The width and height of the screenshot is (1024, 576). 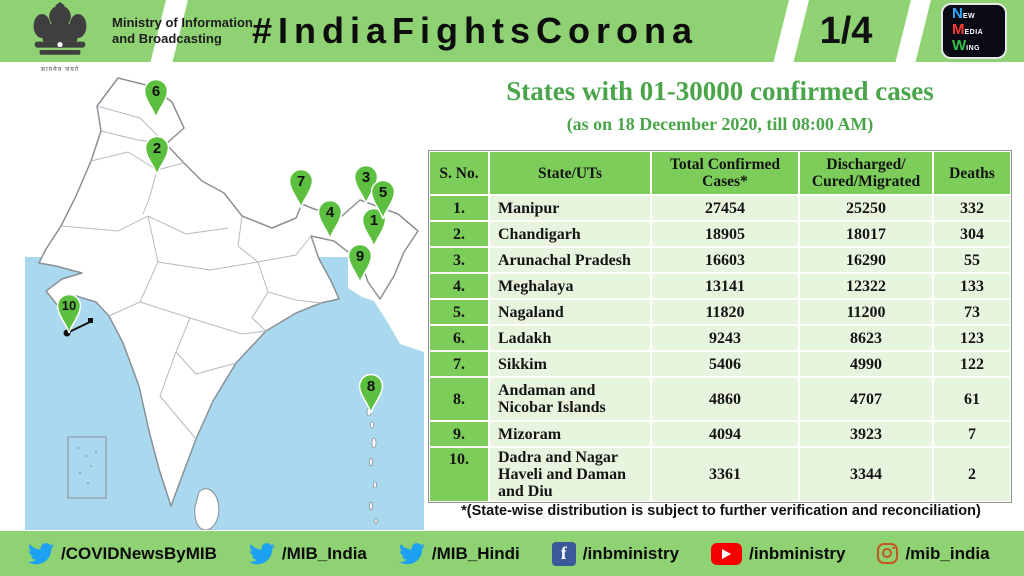 I want to click on campaign-title: #IndiaFightsCorona, so click(x=474, y=30).